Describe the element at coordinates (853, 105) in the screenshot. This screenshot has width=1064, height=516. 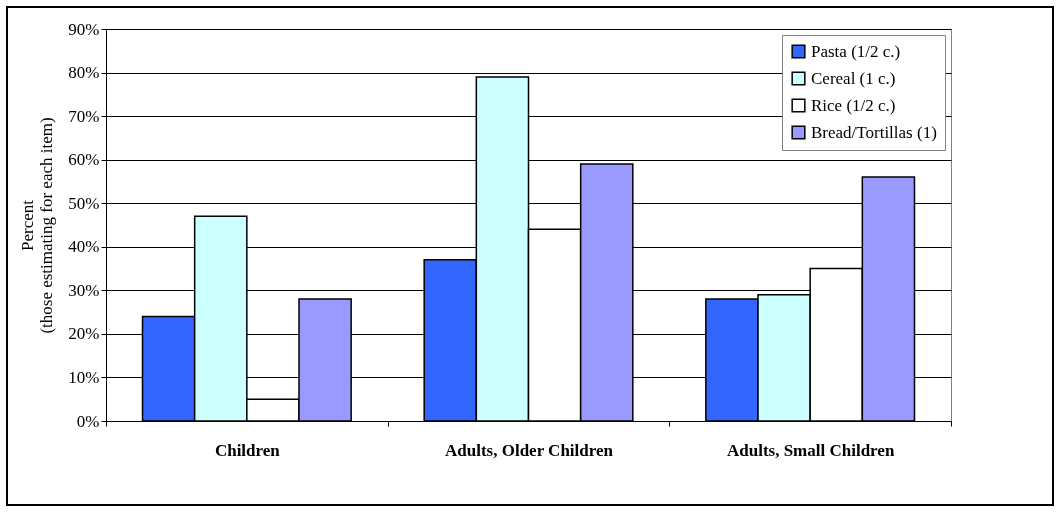
I see `legend-label: Rice (1/2 c.)` at that location.